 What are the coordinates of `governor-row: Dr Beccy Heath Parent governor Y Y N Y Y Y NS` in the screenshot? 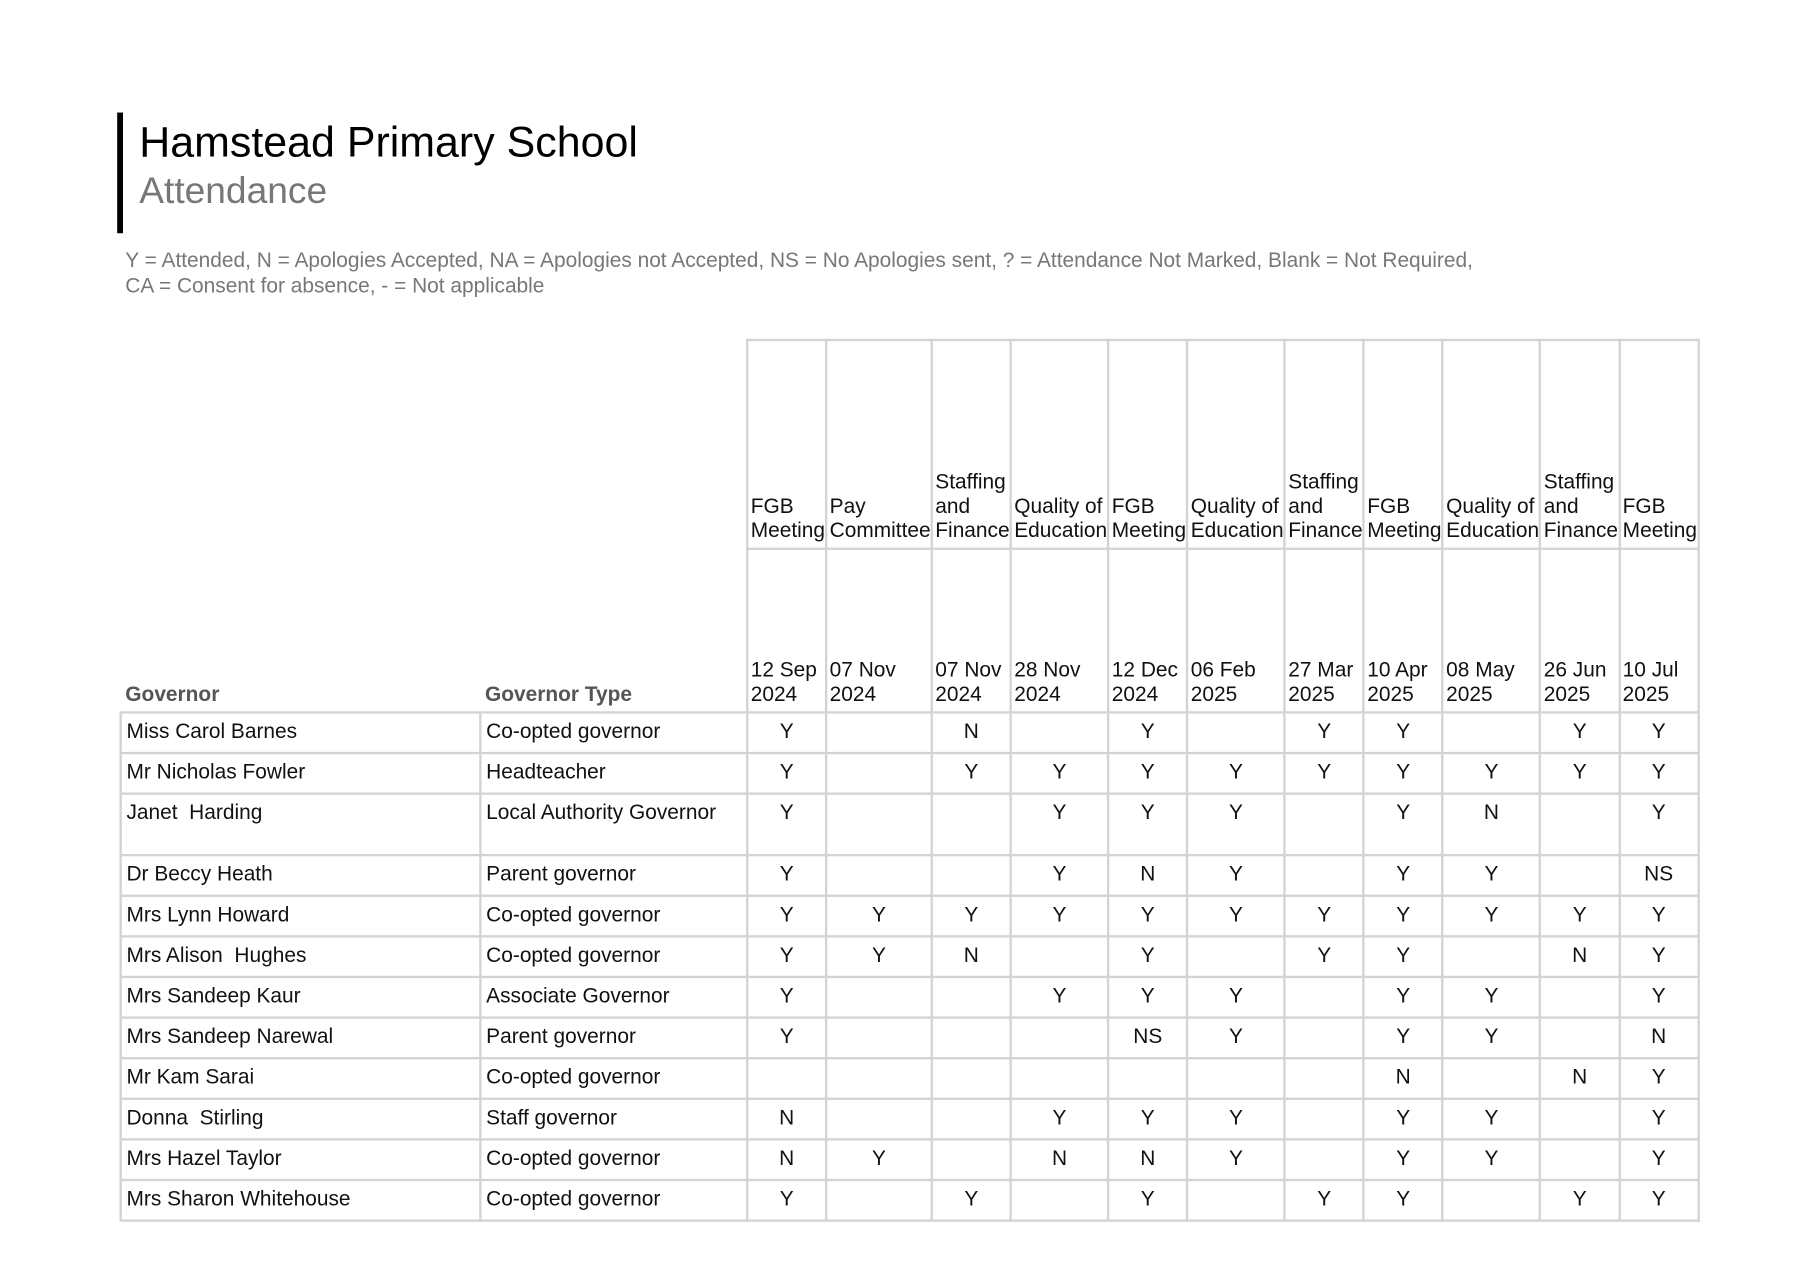 It's located at (909, 875).